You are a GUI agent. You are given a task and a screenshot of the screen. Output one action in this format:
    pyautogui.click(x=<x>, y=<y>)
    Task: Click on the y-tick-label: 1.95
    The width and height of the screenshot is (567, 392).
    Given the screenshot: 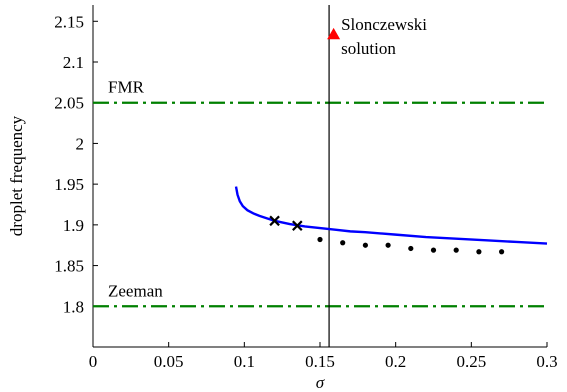 What is the action you would take?
    pyautogui.click(x=69, y=184)
    